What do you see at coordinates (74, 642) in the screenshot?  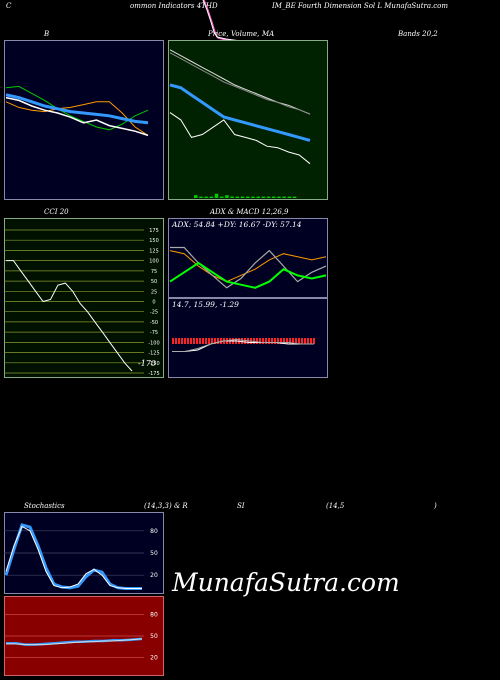 I see `rsi-signal-line` at bounding box center [74, 642].